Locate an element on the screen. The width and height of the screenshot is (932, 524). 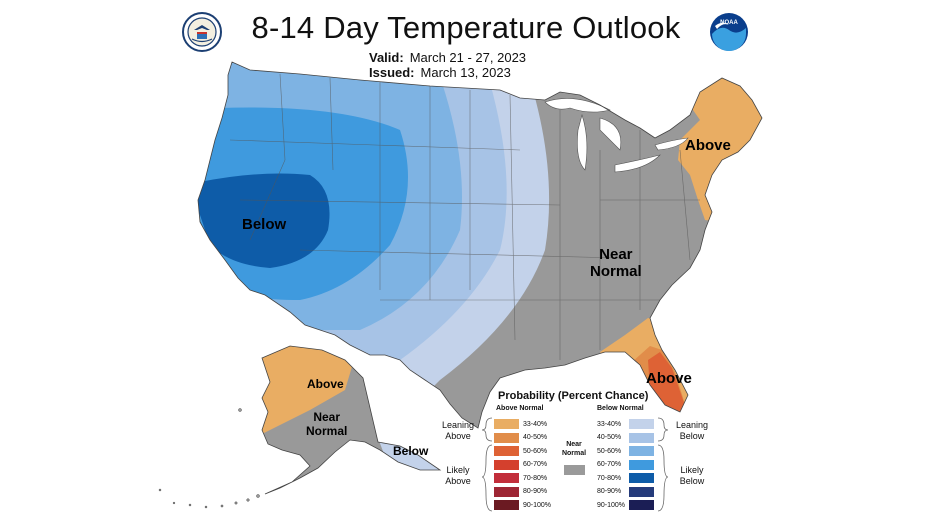
legend-near-line1: Near is located at coordinates (574, 444).